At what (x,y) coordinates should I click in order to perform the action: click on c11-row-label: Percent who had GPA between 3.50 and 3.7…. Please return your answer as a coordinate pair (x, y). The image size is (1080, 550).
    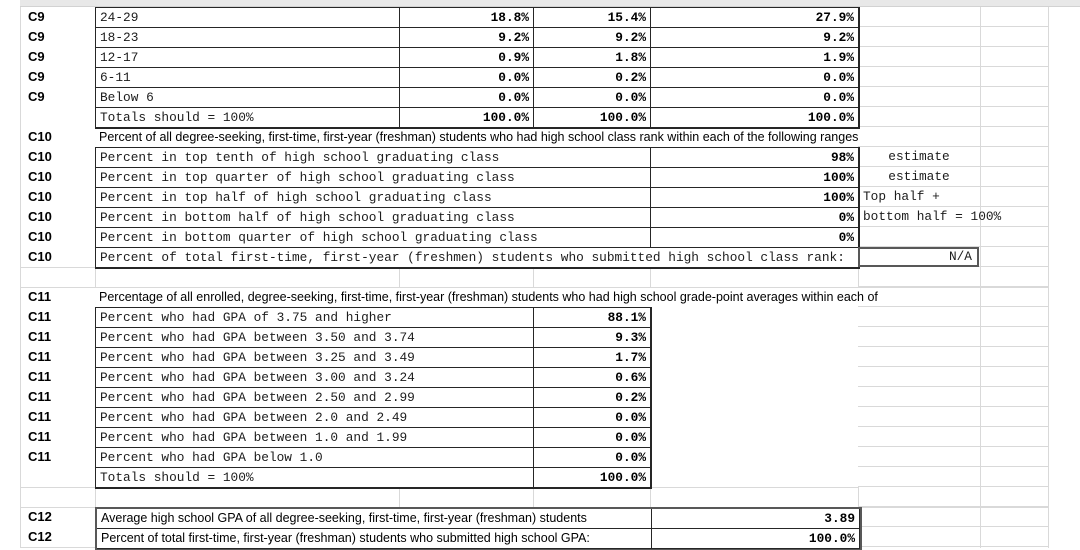
    Looking at the image, I should click on (315, 338).